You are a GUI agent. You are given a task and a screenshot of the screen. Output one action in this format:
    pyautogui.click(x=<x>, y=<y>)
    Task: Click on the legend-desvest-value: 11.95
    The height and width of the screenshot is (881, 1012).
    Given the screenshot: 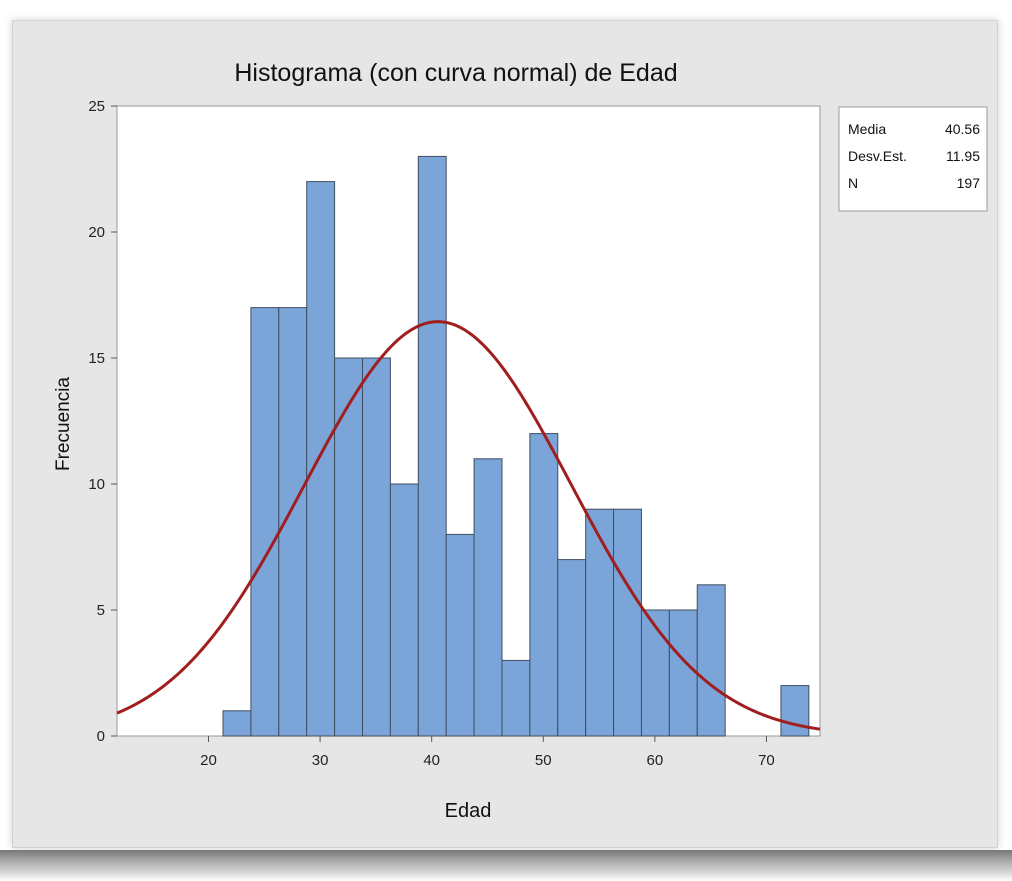 What is the action you would take?
    pyautogui.click(x=963, y=156)
    